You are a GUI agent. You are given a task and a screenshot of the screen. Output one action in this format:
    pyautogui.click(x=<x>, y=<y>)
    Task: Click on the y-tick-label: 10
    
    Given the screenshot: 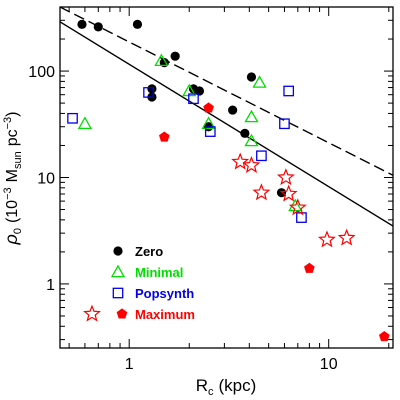 What is the action you would take?
    pyautogui.click(x=46, y=179)
    